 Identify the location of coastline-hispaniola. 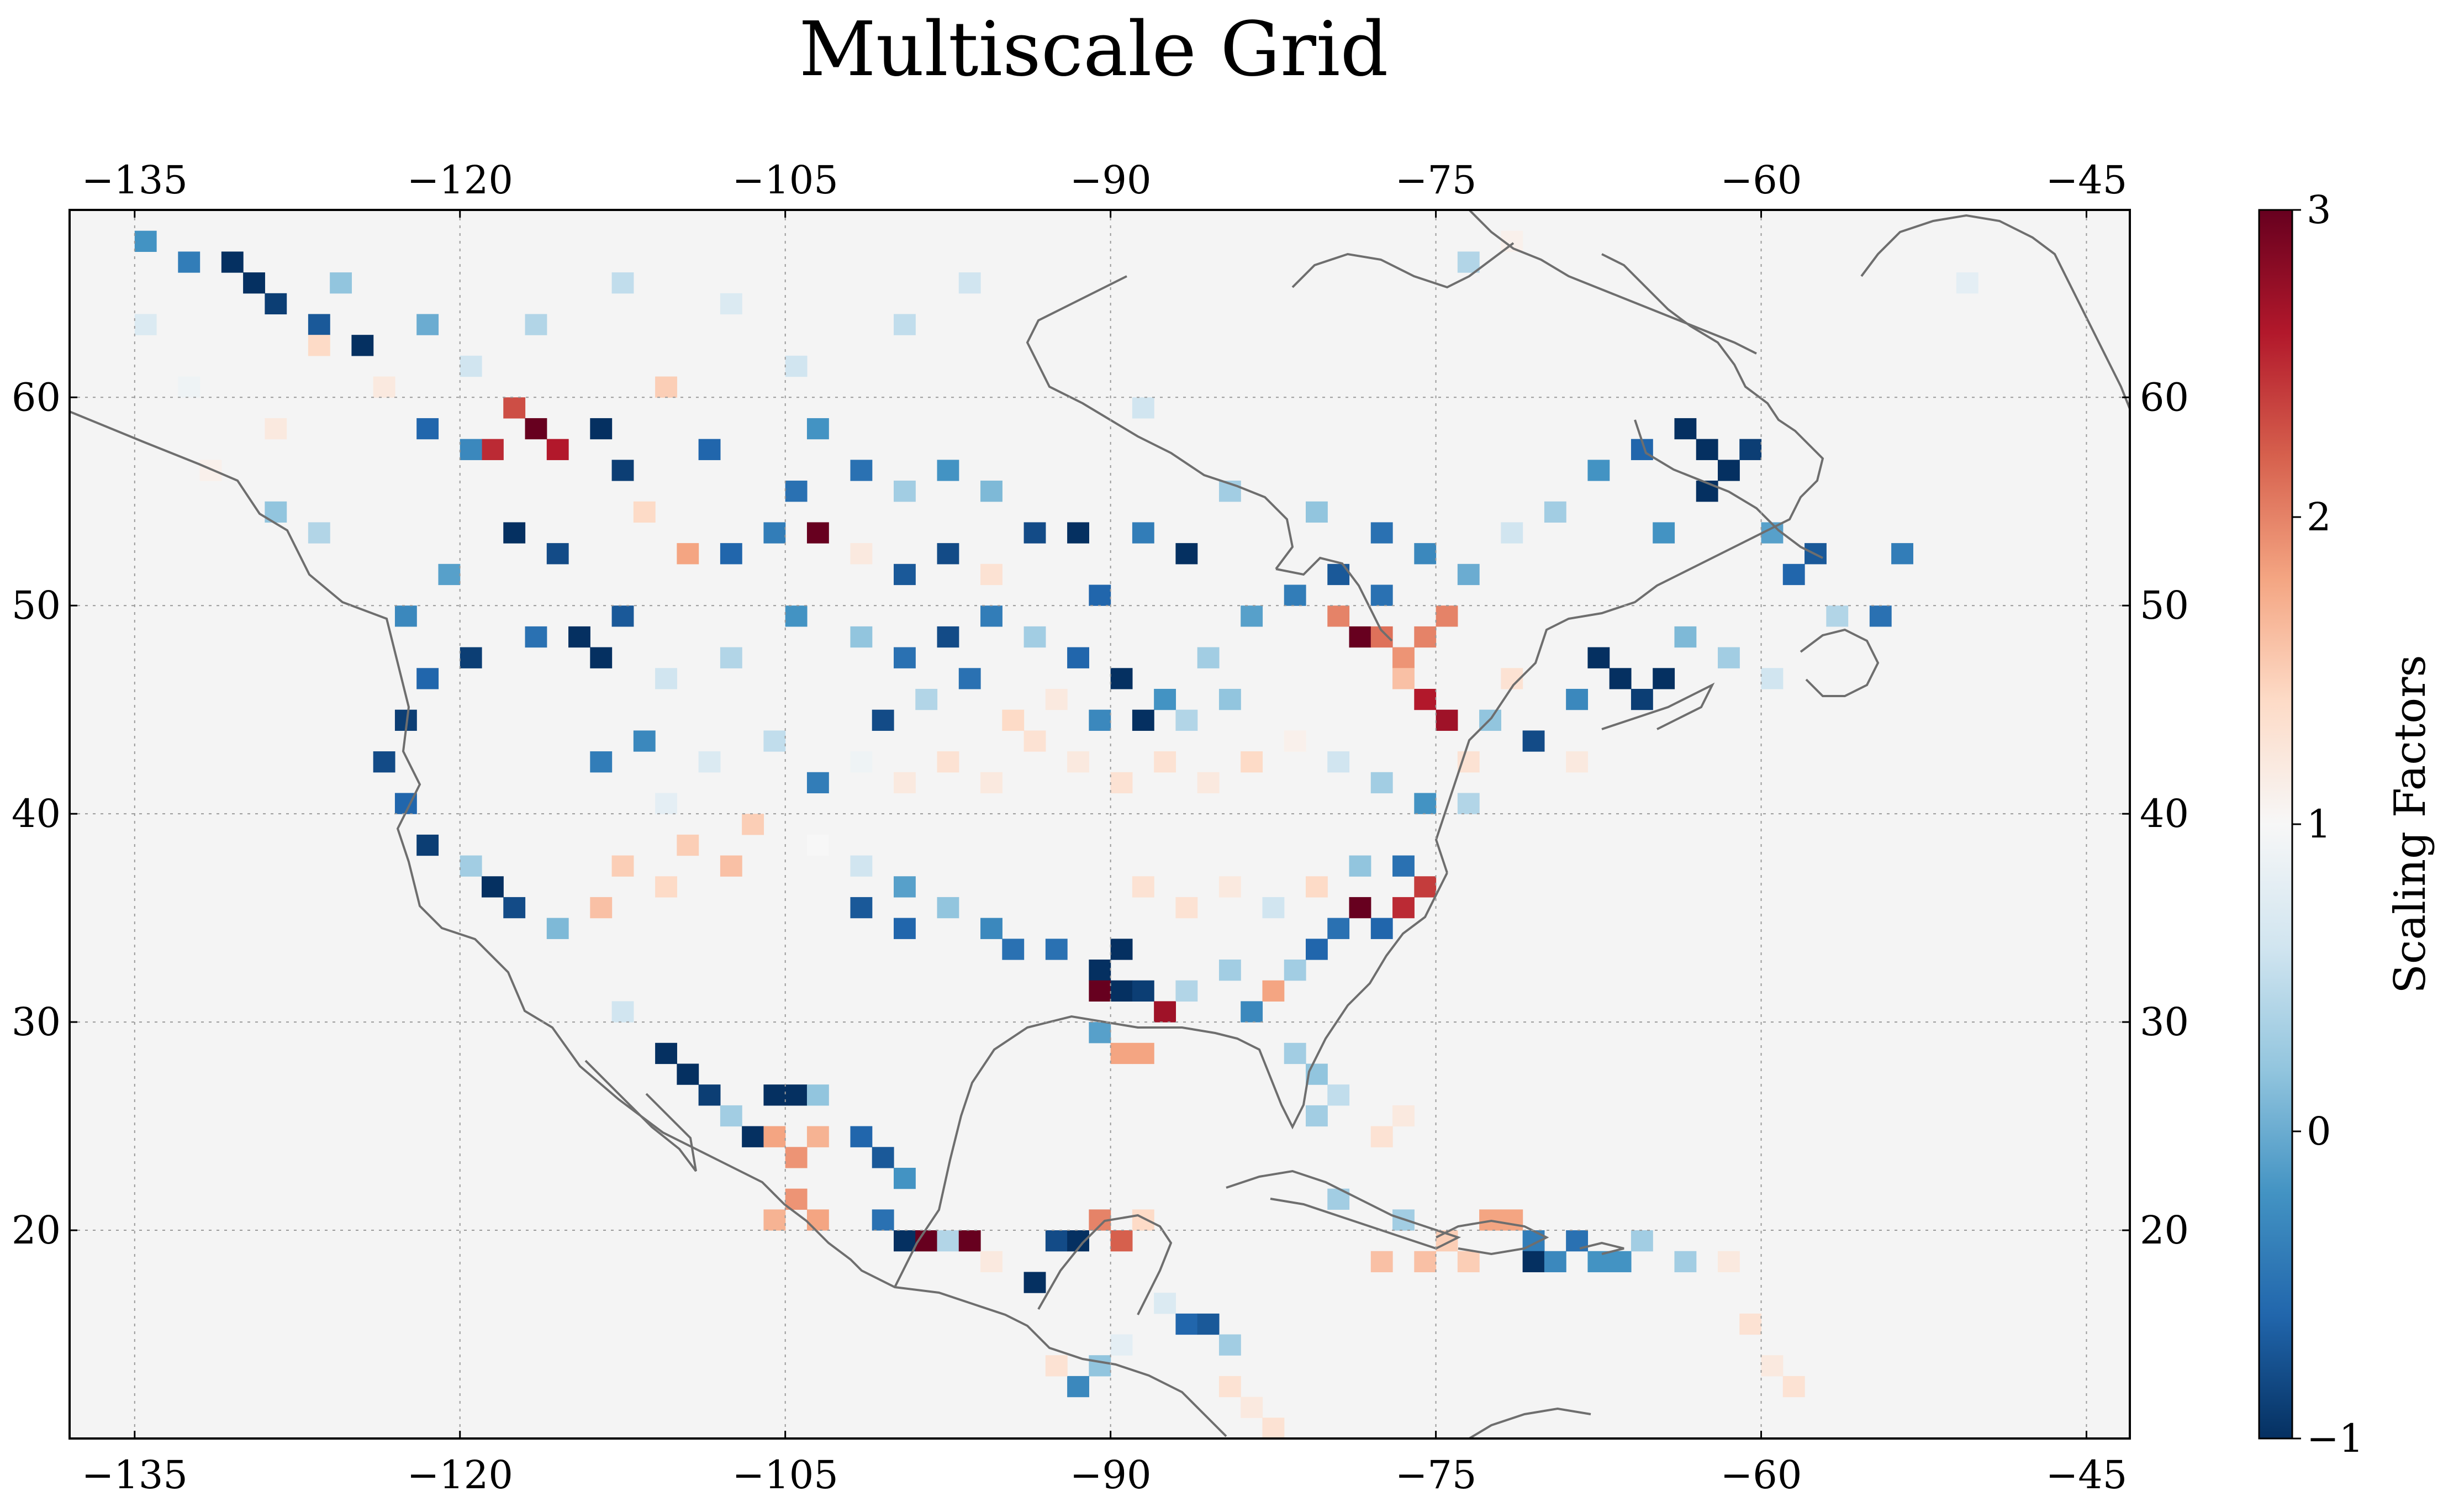
(1493, 1237).